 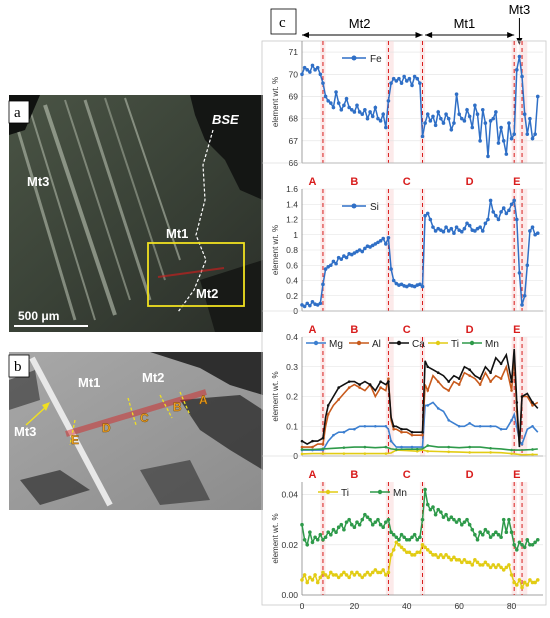 What do you see at coordinates (18, 367) in the screenshot?
I see `panel-b-letter: b` at bounding box center [18, 367].